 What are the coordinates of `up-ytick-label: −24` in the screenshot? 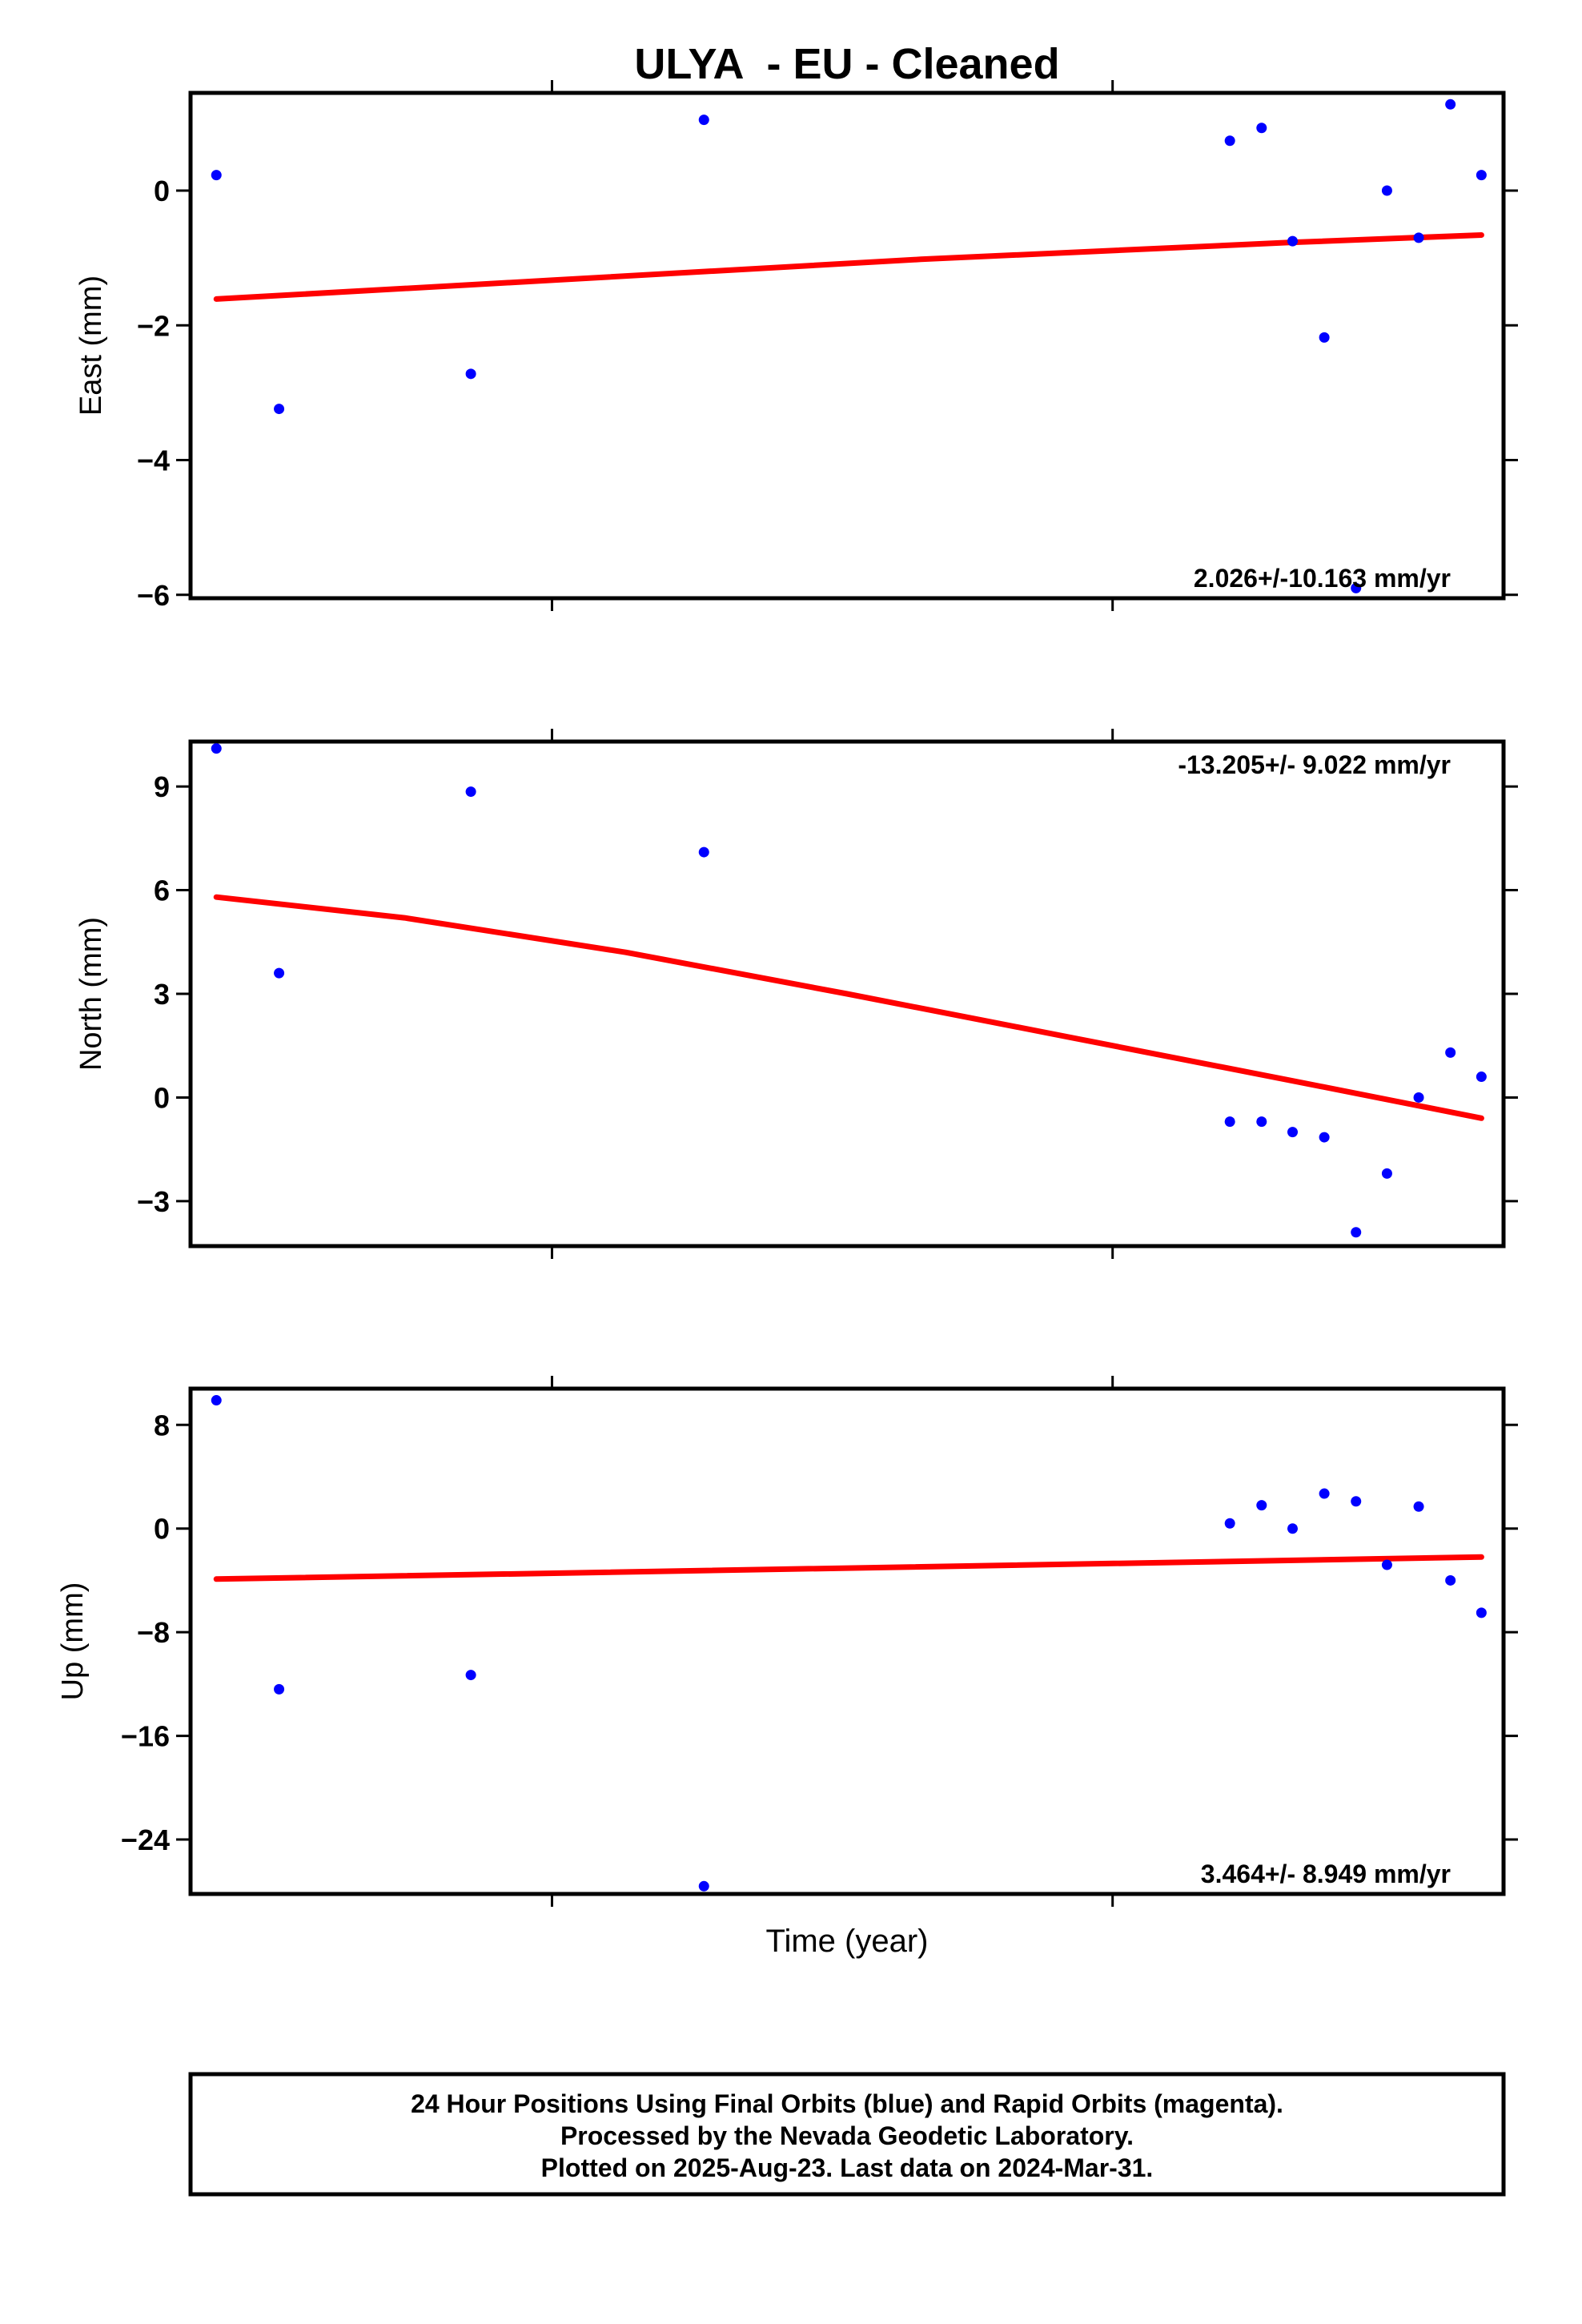 It's located at (145, 1839).